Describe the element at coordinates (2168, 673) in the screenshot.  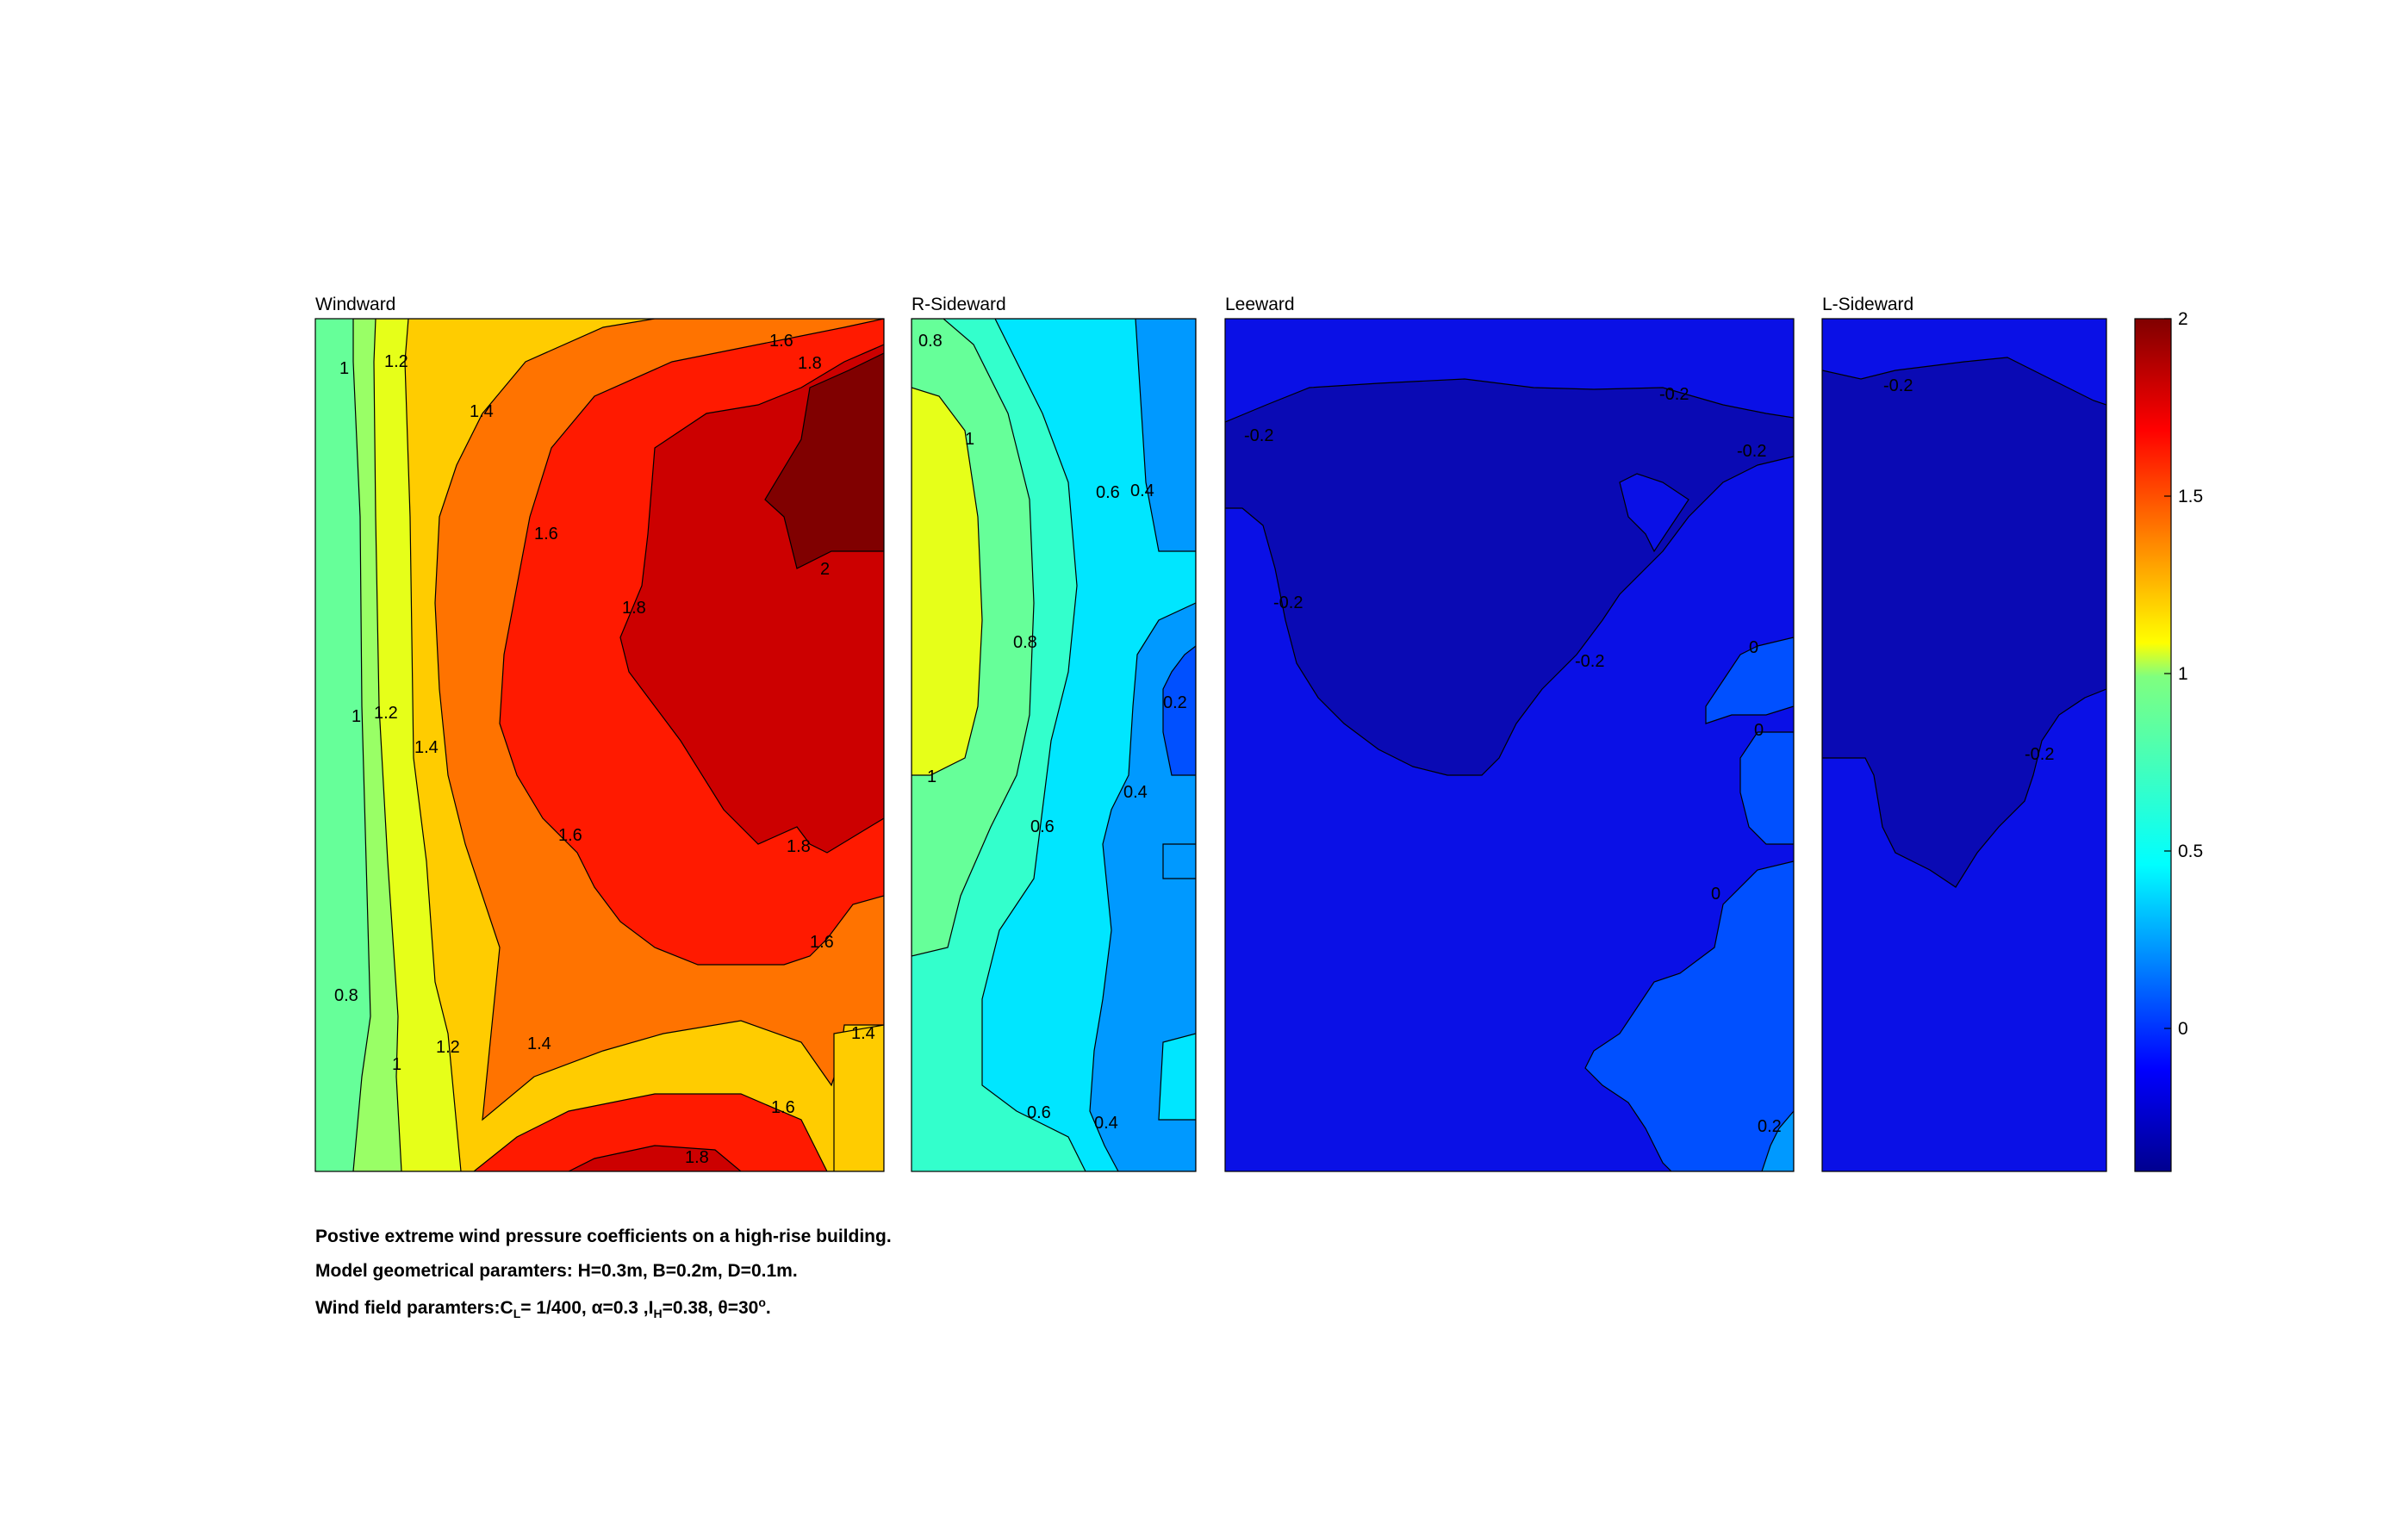
I see `colorbar-ticks` at that location.